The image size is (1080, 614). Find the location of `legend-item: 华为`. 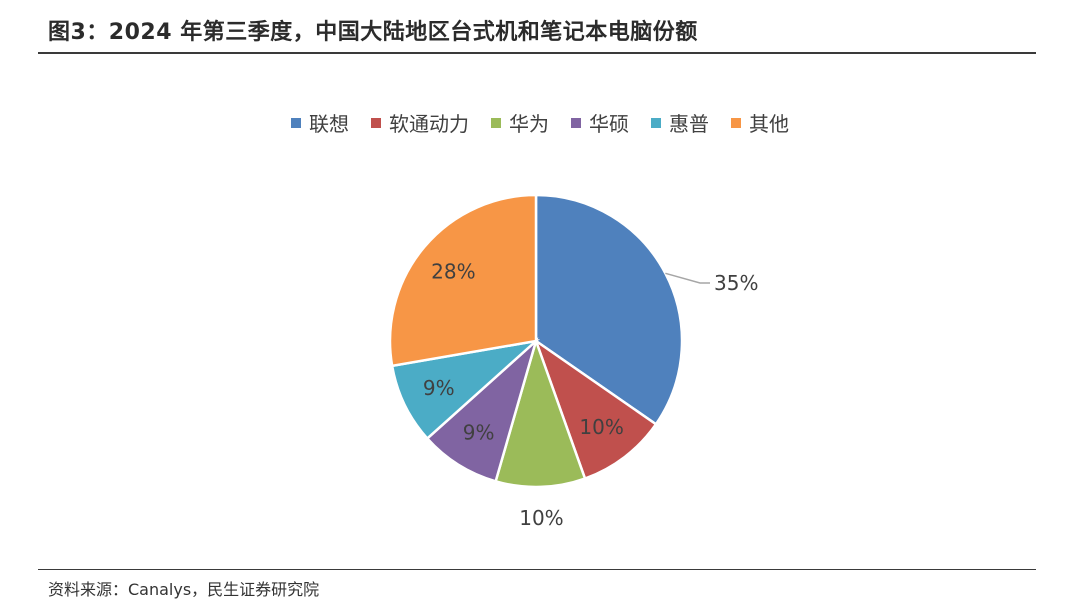

legend-item: 华为 is located at coordinates (520, 122).